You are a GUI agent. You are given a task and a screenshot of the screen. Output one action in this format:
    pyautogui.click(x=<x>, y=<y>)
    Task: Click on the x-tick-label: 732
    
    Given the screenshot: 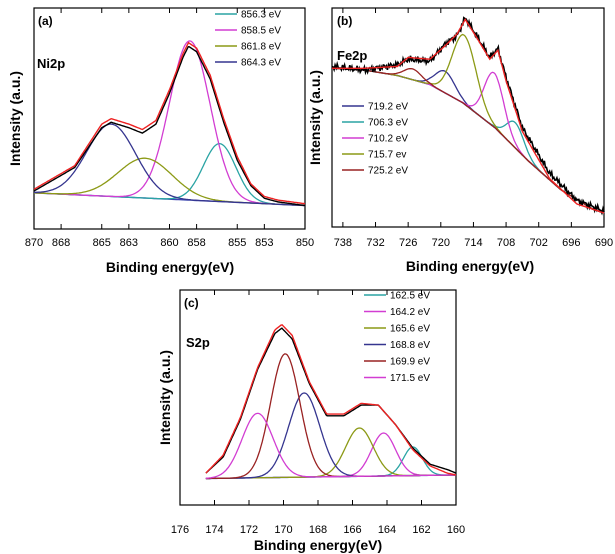 What is the action you would take?
    pyautogui.click(x=375, y=243)
    